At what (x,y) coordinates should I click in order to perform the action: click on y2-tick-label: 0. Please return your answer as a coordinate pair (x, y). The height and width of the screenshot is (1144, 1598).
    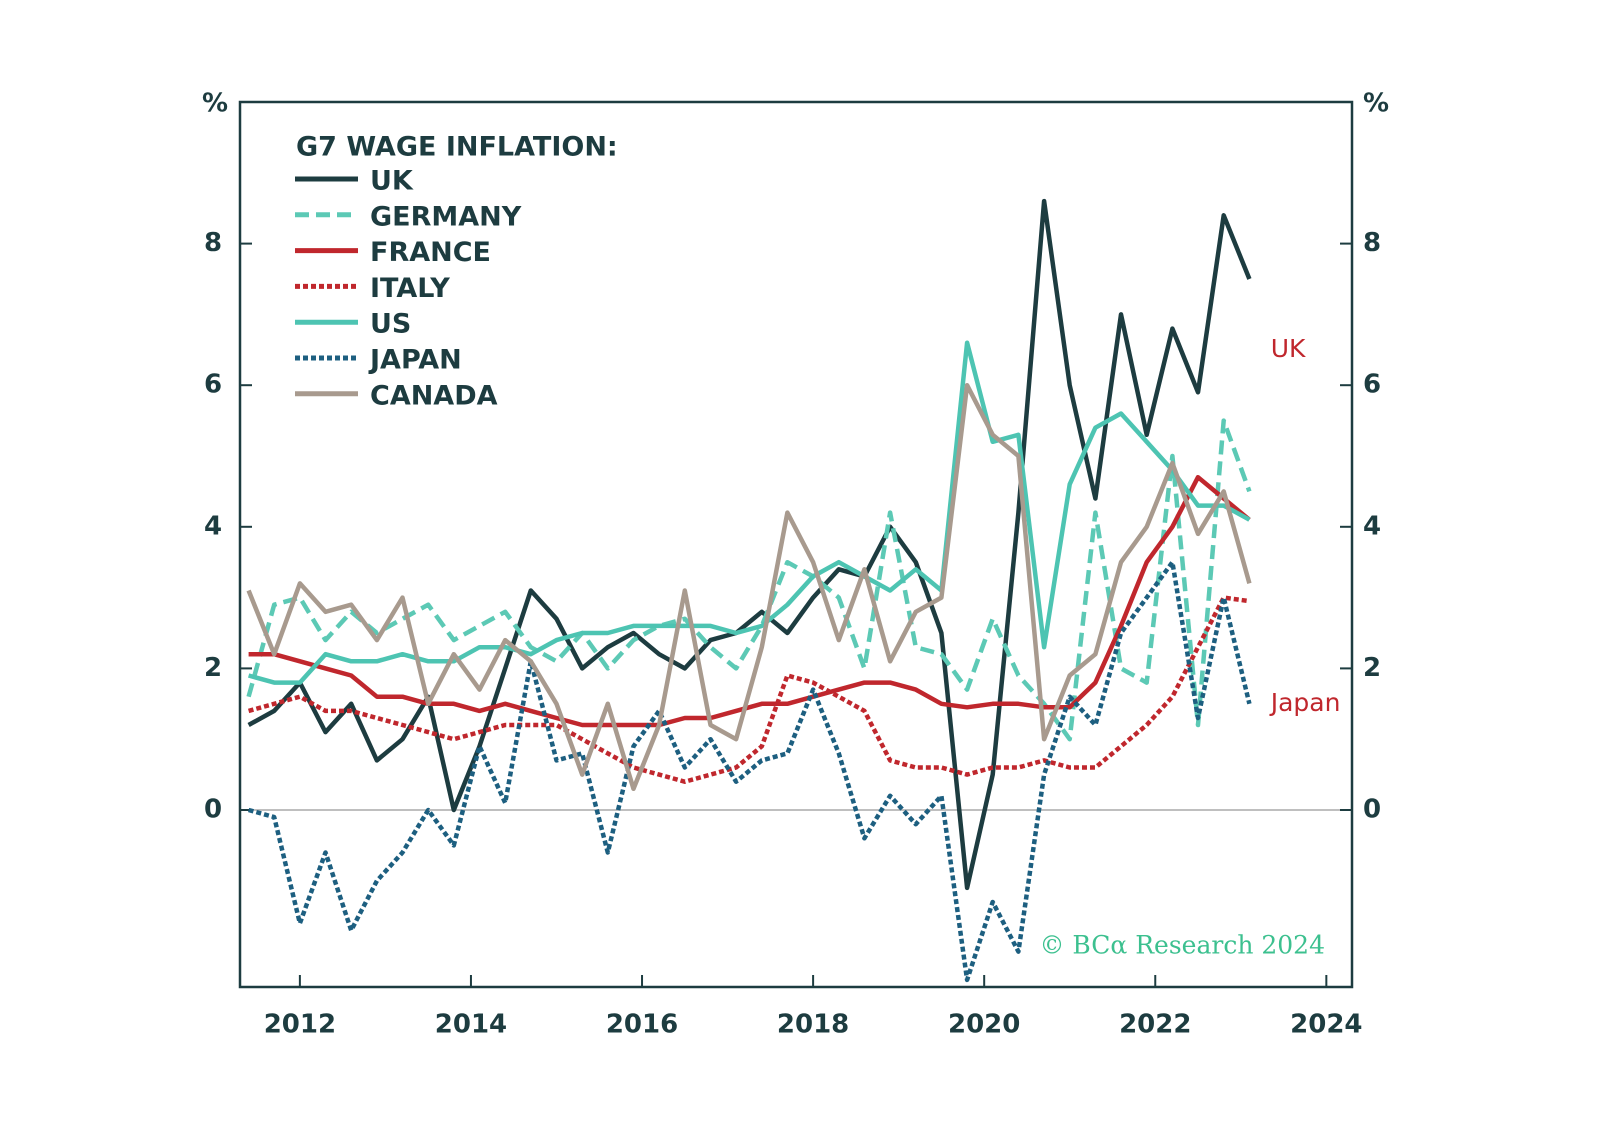
    Looking at the image, I should click on (1372, 810).